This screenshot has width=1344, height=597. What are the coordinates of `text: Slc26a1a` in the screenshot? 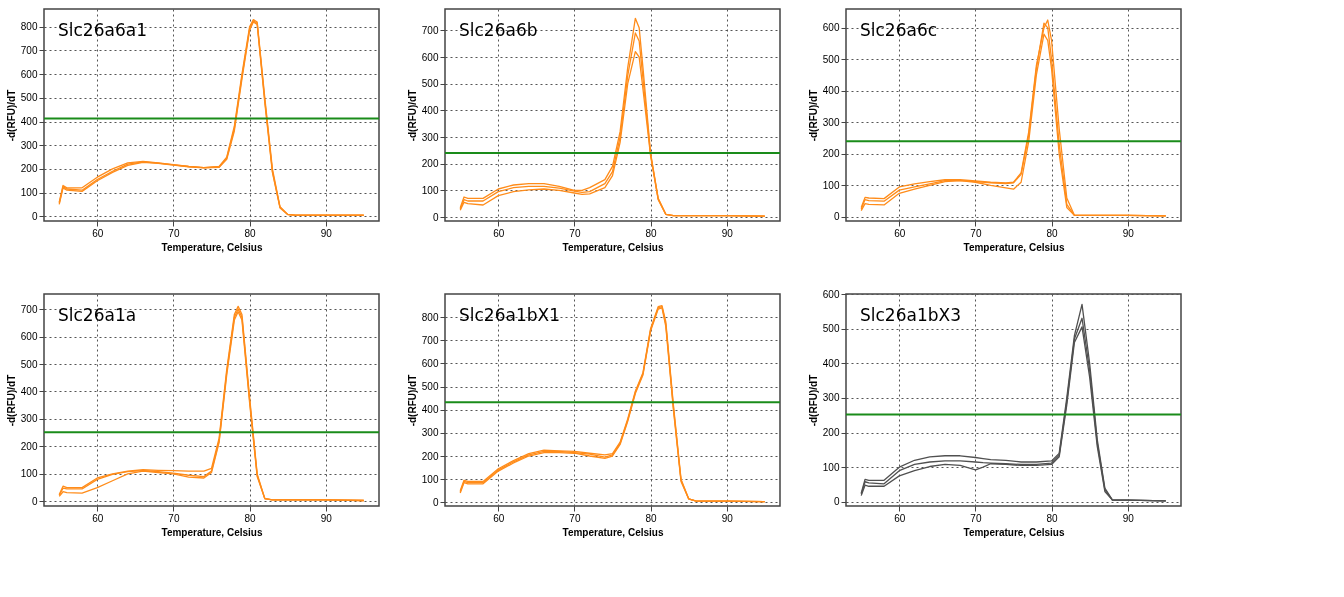 It's located at (97, 315).